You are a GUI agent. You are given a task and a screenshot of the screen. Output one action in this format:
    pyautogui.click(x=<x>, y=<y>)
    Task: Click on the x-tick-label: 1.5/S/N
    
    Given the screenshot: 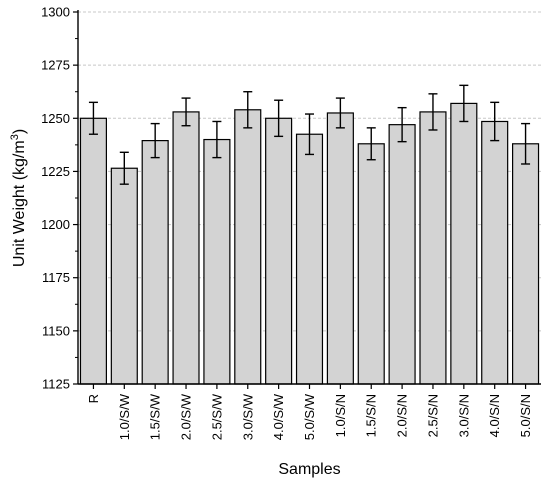 What is the action you would take?
    pyautogui.click(x=371, y=415)
    